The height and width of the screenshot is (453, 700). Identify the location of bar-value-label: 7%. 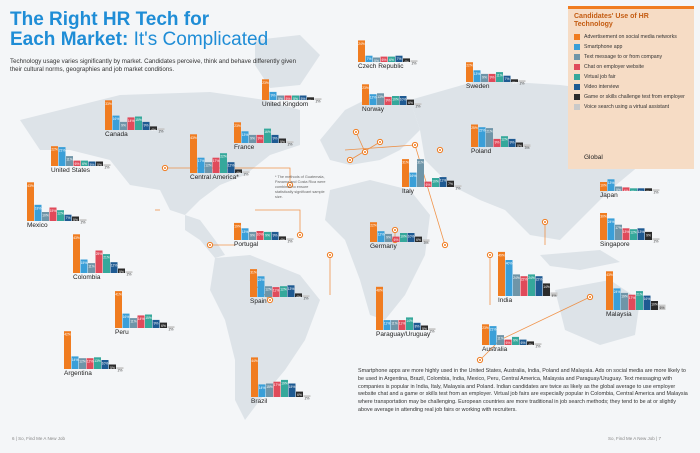
(369, 59).